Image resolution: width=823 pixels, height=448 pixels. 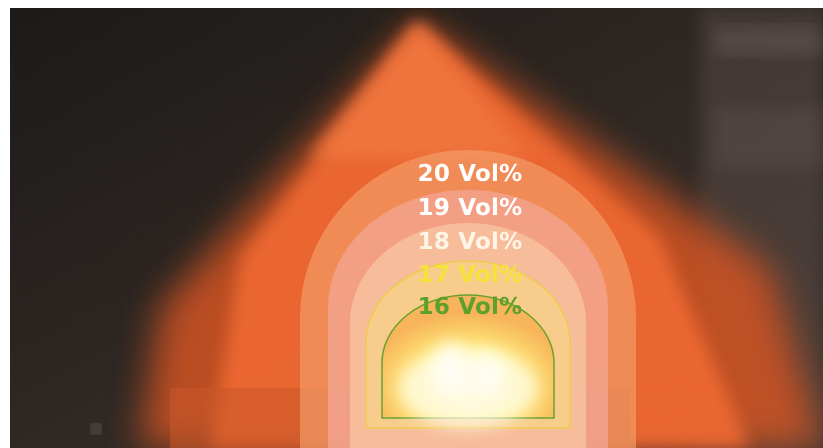 What do you see at coordinates (96, 429) in the screenshot?
I see `light-spot` at bounding box center [96, 429].